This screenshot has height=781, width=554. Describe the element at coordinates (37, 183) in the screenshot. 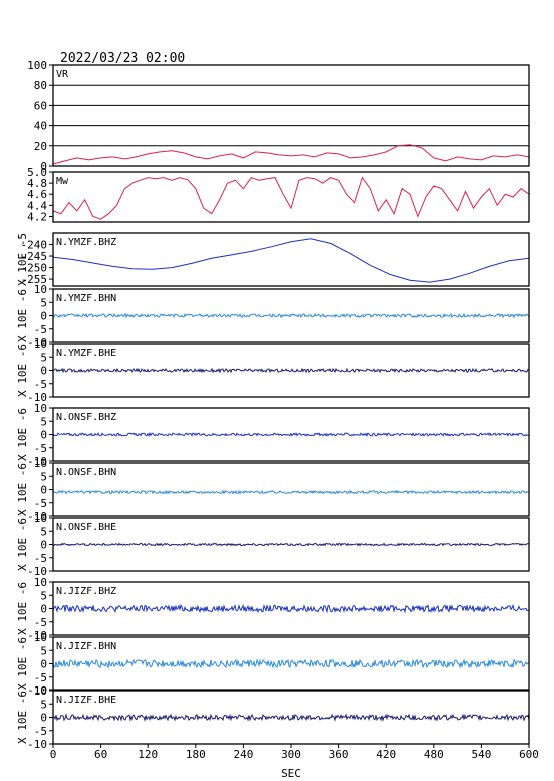

I see `y-tick-label: 4.8` at that location.